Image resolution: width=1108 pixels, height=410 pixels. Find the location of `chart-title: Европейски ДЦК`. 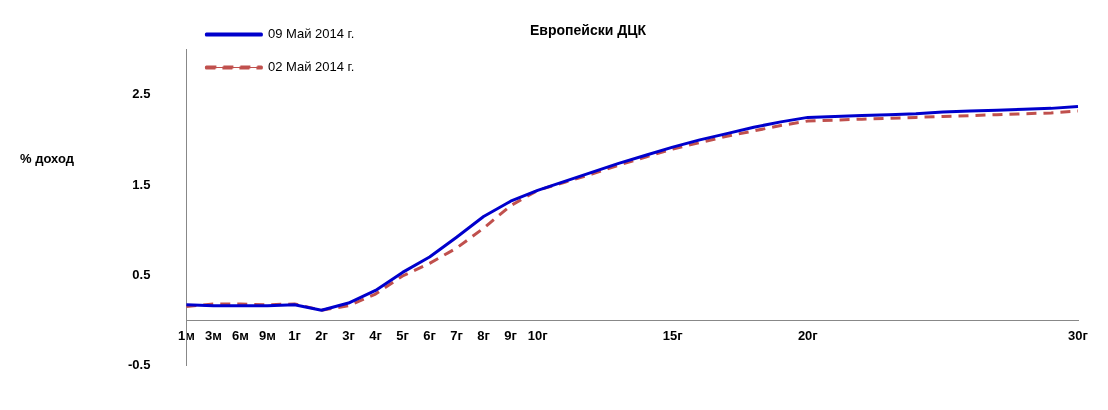

chart-title: Европейски ДЦК is located at coordinates (588, 30).